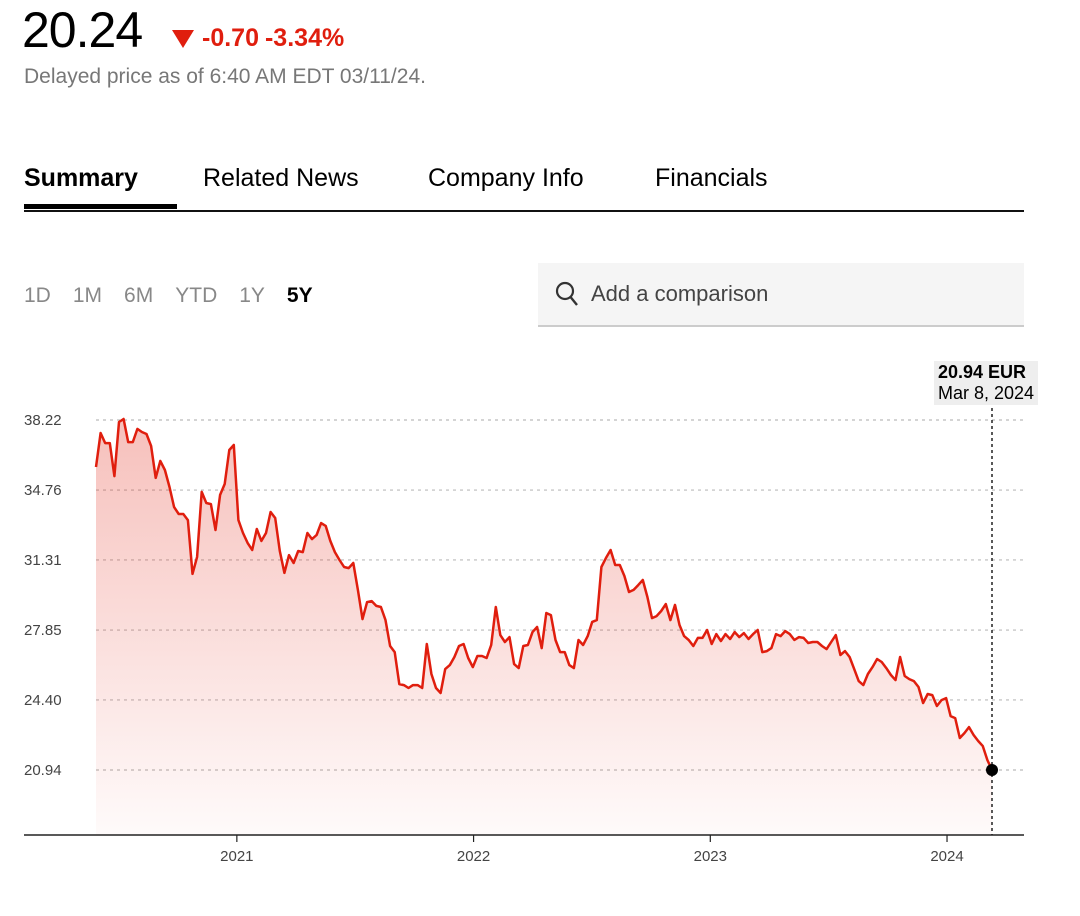 The width and height of the screenshot is (1080, 916). I want to click on tab-related-news: Related News, so click(281, 178).